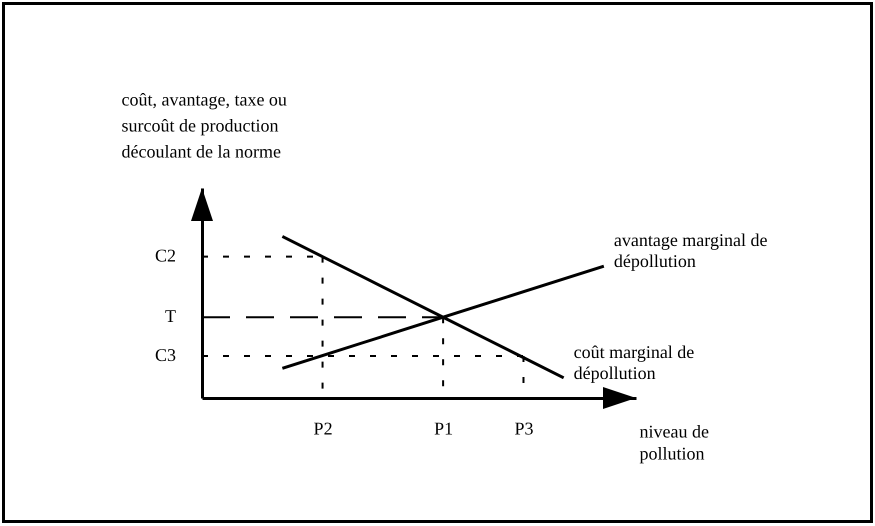 The height and width of the screenshot is (526, 875). I want to click on x-axis-title: niveau de pollution, so click(674, 443).